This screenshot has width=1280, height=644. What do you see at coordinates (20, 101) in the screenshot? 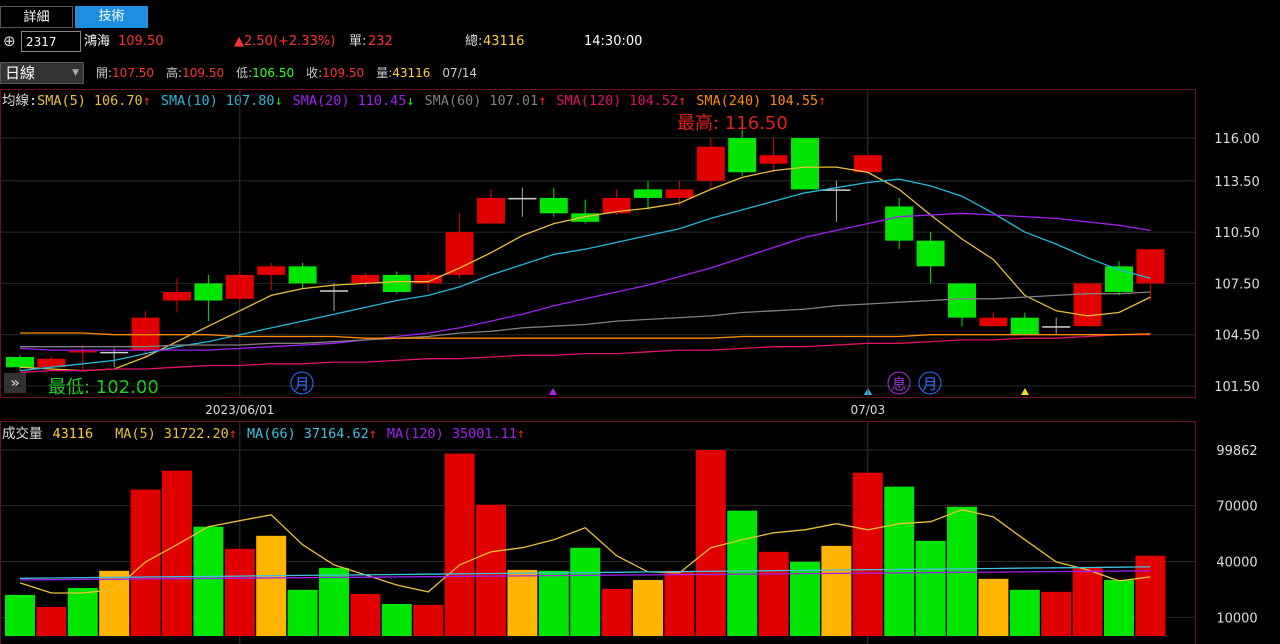
I see `legend-title: 均線:` at bounding box center [20, 101].